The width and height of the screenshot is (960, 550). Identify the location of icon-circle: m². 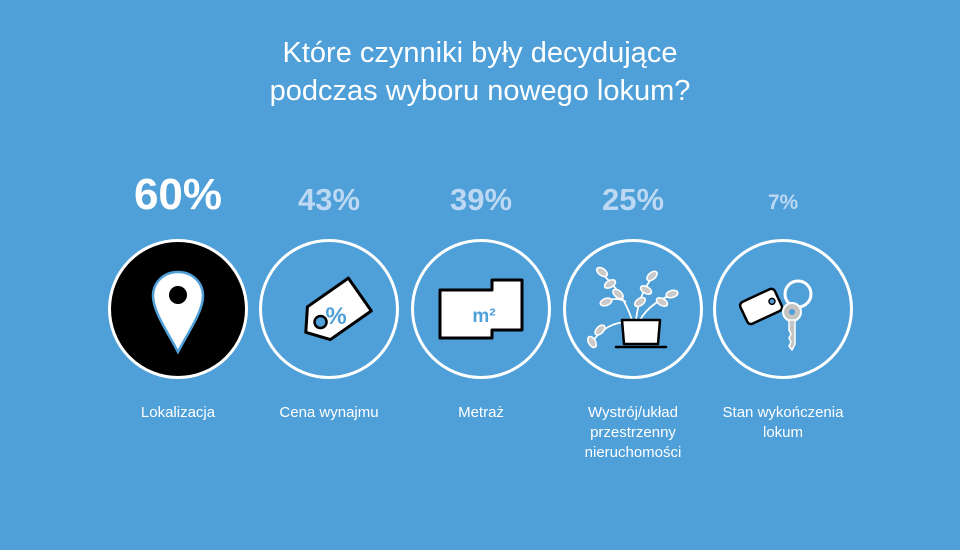
(481, 309).